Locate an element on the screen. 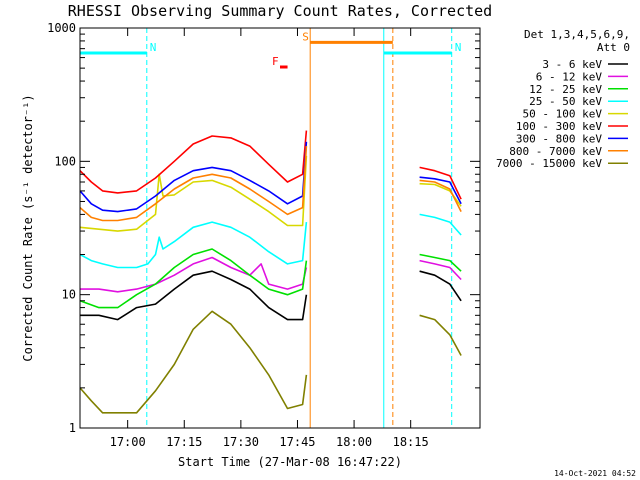  legend-label-5: 100 - 300 keV is located at coordinates (559, 126).